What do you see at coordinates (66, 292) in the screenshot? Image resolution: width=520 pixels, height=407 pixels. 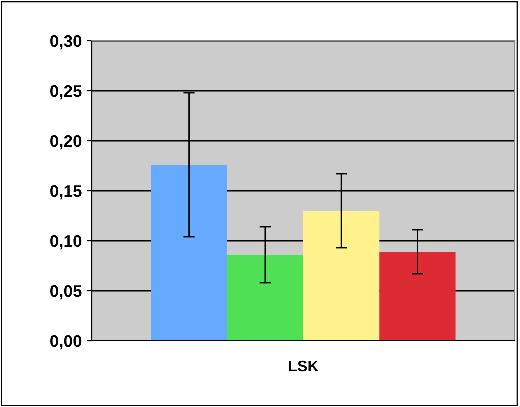 I see `y-tick-label: 0,05` at bounding box center [66, 292].